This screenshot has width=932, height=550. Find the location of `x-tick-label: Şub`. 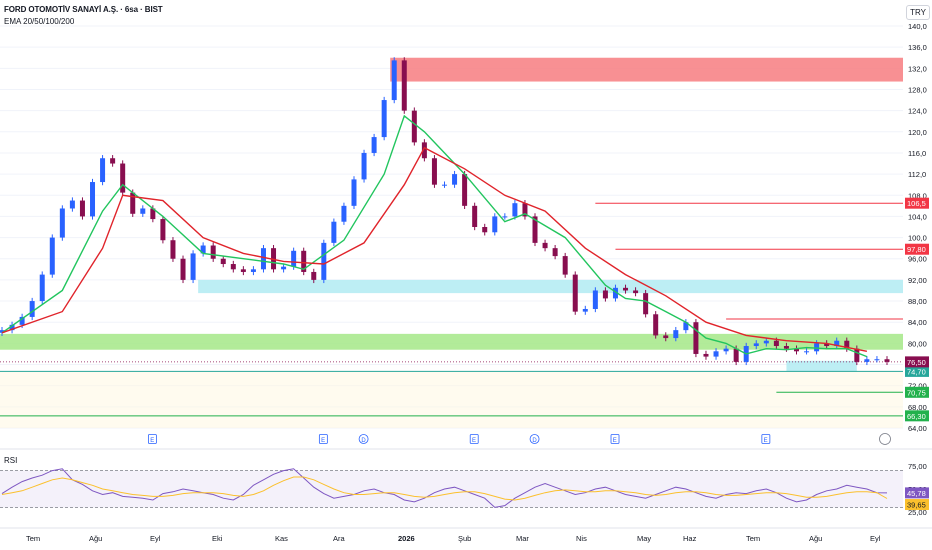

x-tick-label: Şub is located at coordinates (464, 538).